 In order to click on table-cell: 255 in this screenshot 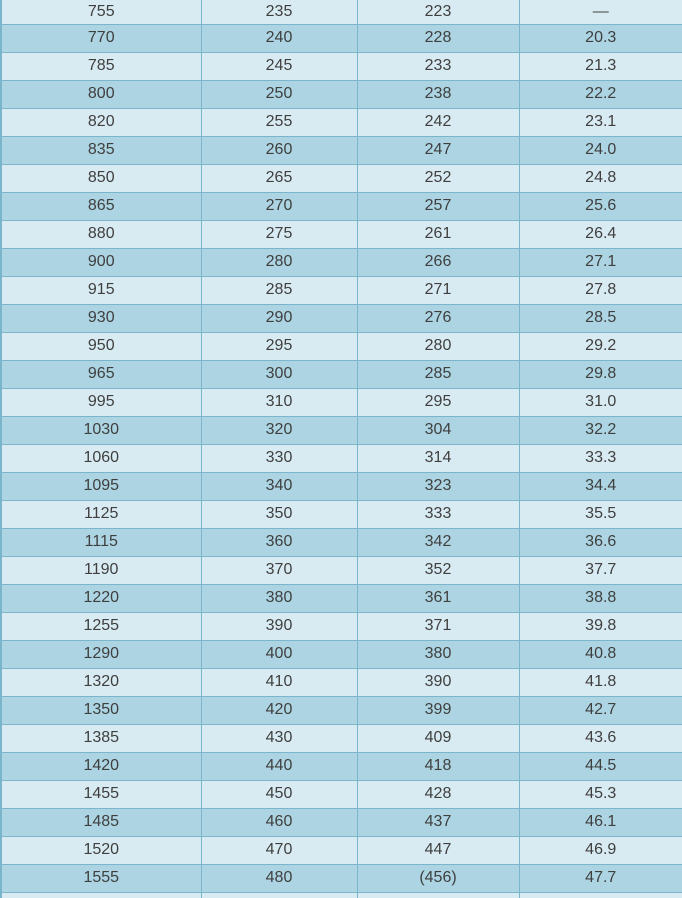, I will do `click(279, 122)`.